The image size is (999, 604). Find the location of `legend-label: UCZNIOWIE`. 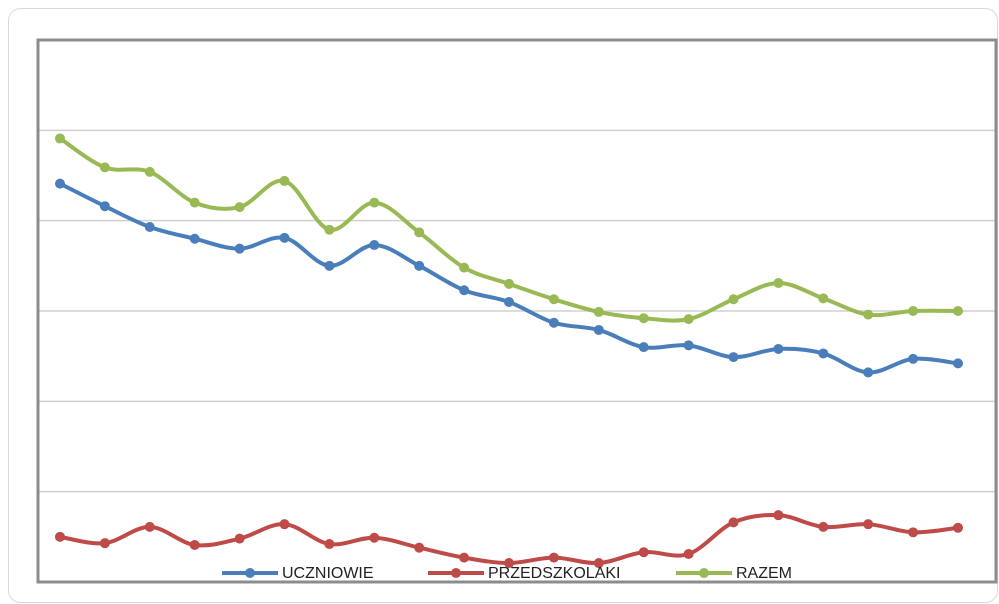

legend-label: UCZNIOWIE is located at coordinates (328, 573).